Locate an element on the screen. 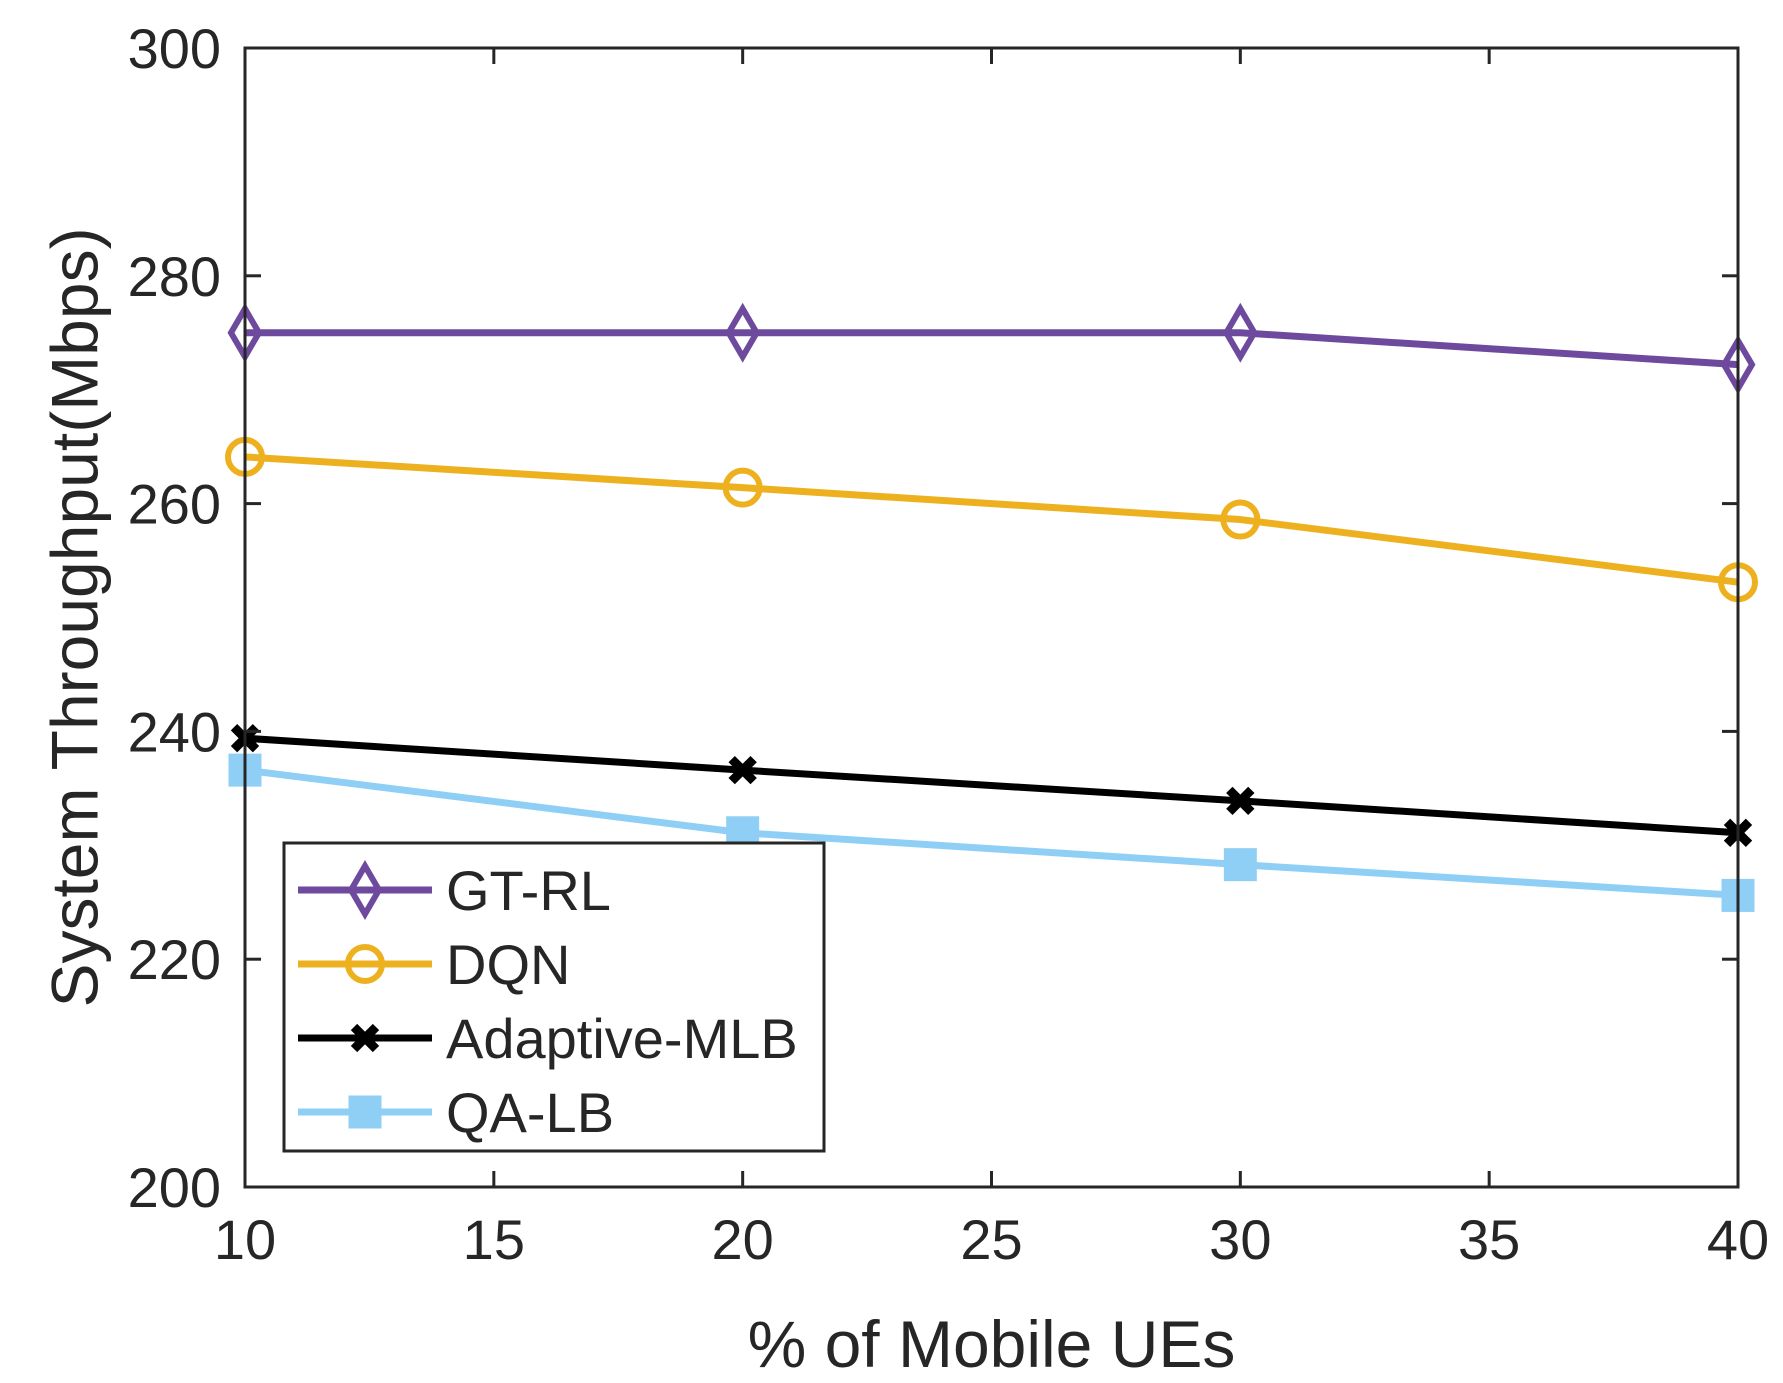 This screenshot has width=1783, height=1383. x-tick-label: 20 is located at coordinates (743, 1239).